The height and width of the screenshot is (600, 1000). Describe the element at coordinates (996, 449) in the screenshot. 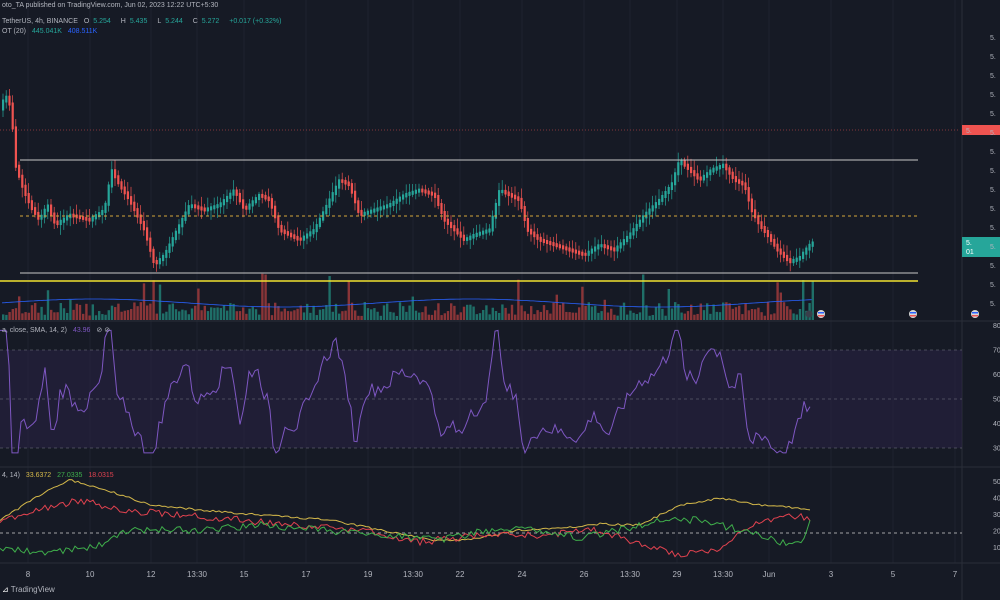

I see `rsi-axis-label: 30` at that location.